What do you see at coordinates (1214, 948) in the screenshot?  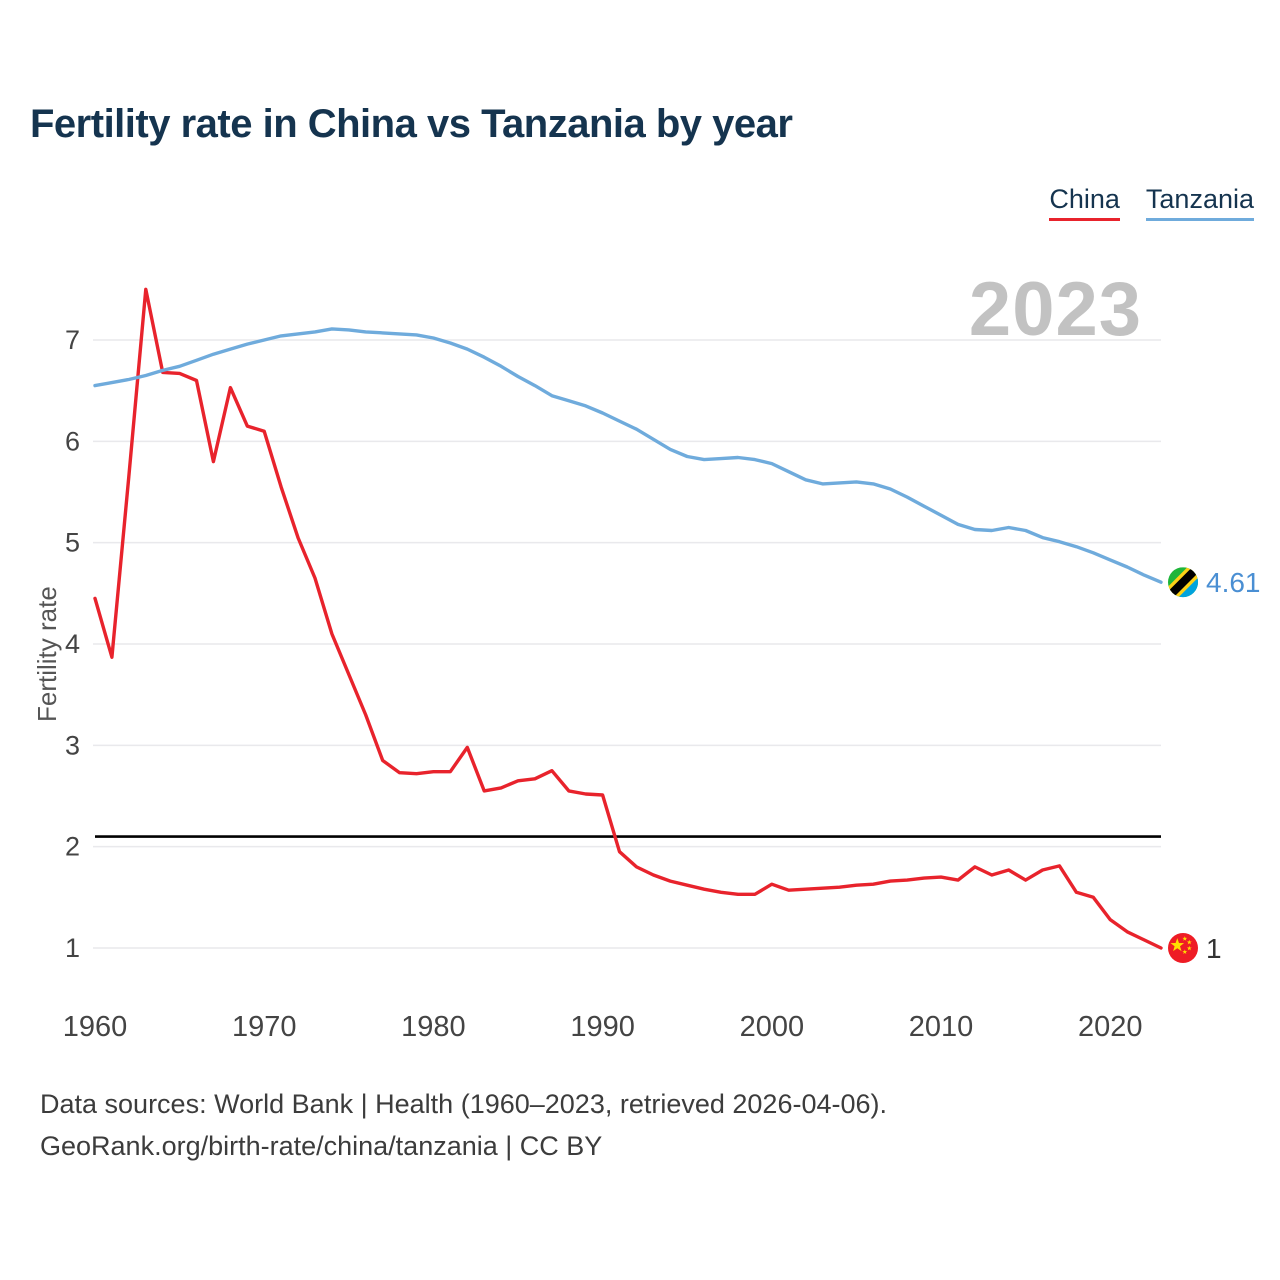 I see `china-end-value: 1` at bounding box center [1214, 948].